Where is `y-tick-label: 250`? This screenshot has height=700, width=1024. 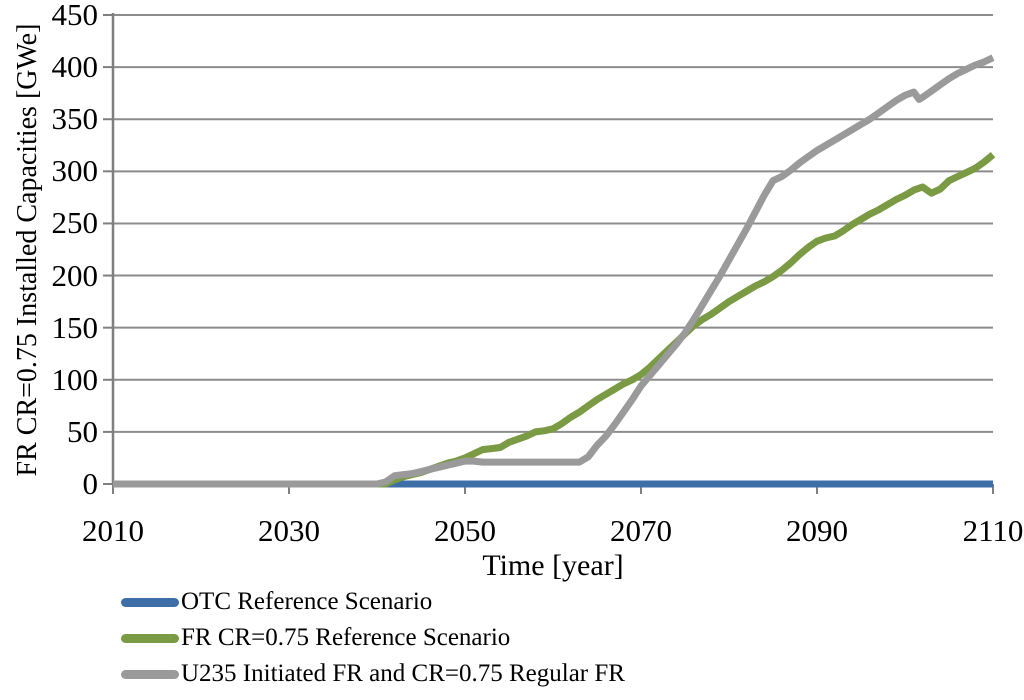 y-tick-label: 250 is located at coordinates (75, 223).